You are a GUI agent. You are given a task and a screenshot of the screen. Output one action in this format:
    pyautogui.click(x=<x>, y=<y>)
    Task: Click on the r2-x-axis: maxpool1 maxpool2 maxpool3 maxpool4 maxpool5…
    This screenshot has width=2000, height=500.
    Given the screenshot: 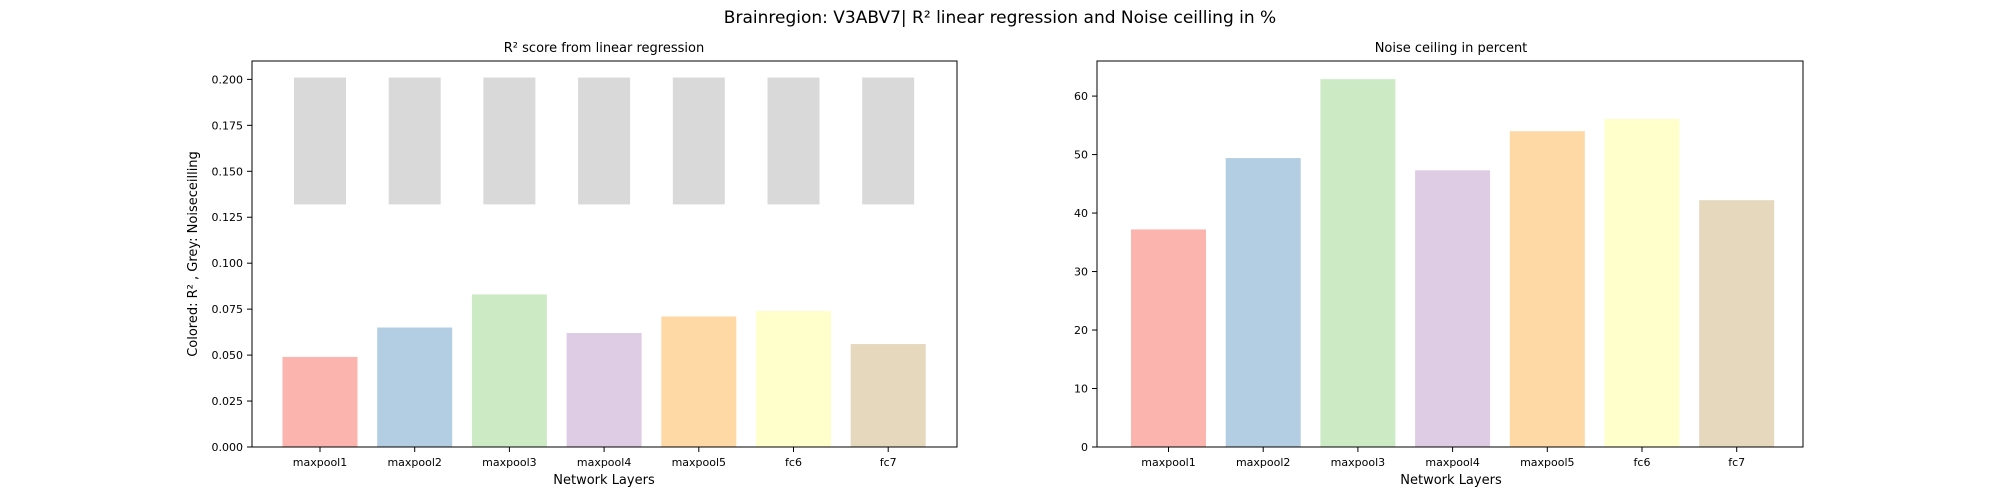 What is the action you would take?
    pyautogui.click(x=595, y=458)
    